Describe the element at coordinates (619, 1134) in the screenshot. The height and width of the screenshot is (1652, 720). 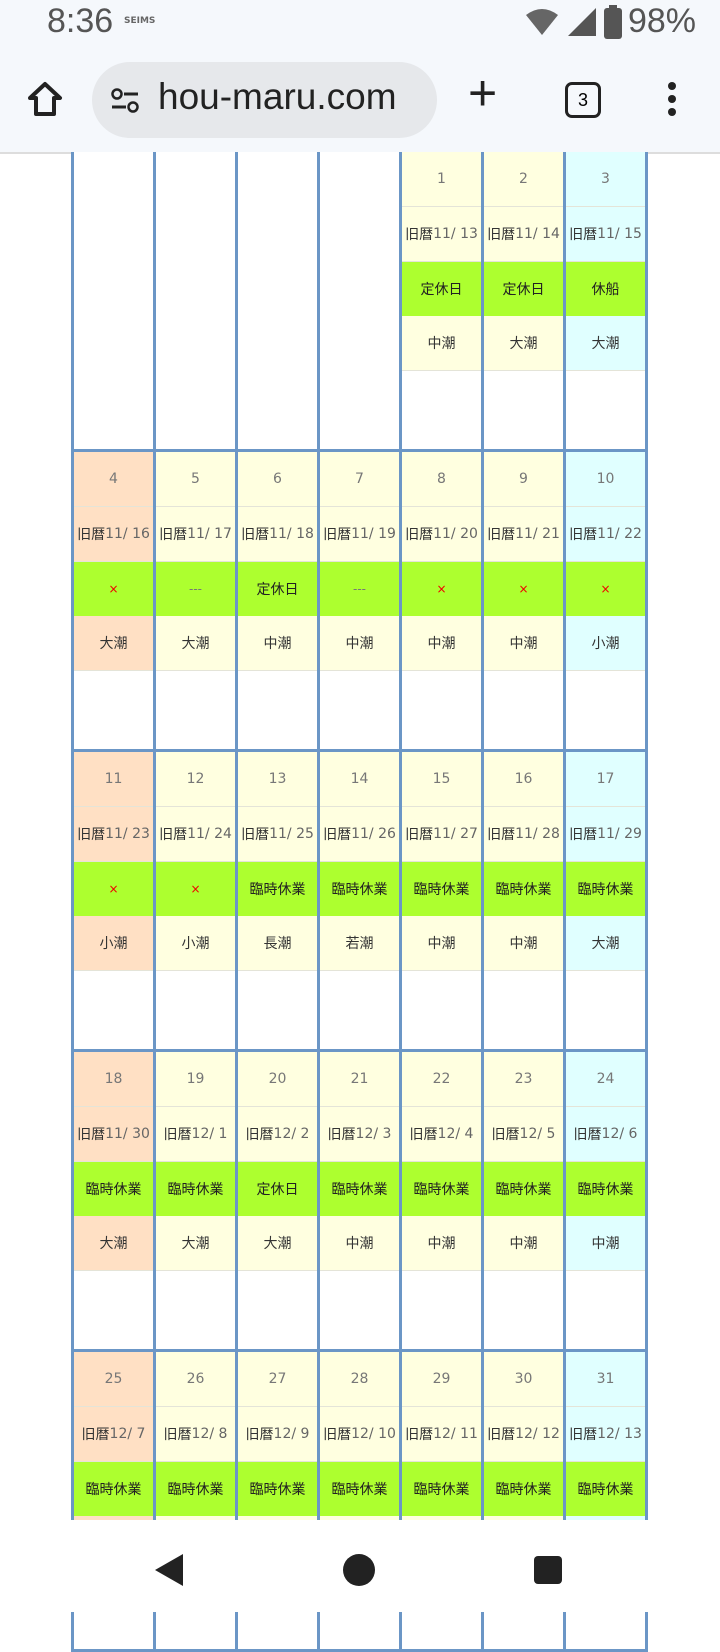
I see `lunar-value: 12/ 6` at that location.